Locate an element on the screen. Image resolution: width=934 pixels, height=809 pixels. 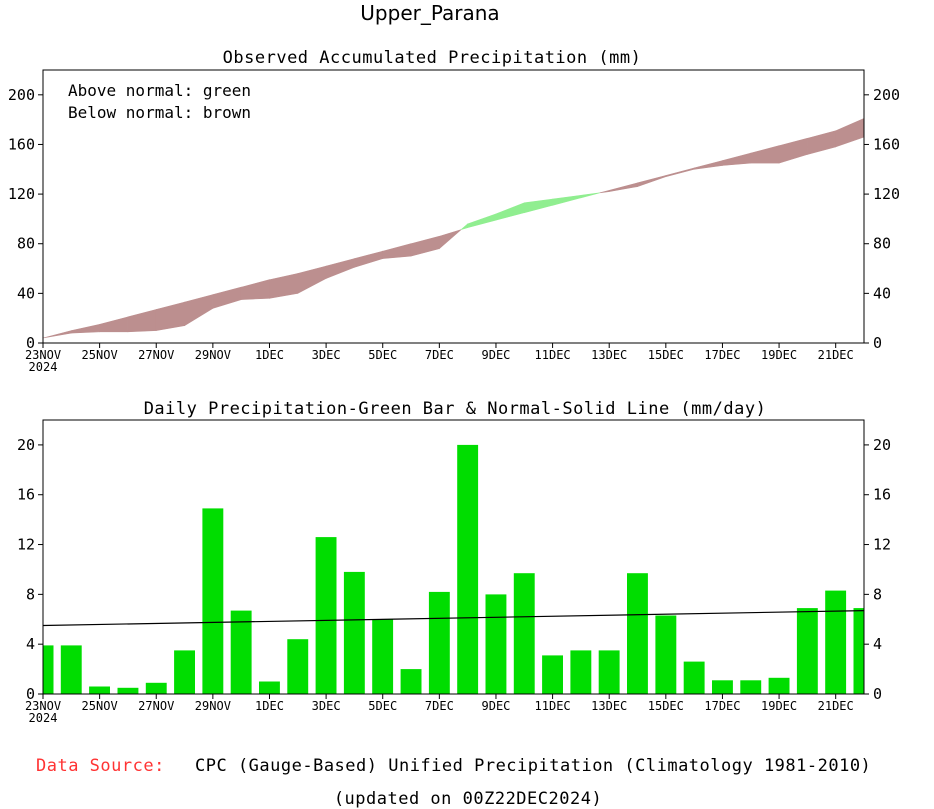
acc-ytick-label-right: 80 is located at coordinates (882, 244).